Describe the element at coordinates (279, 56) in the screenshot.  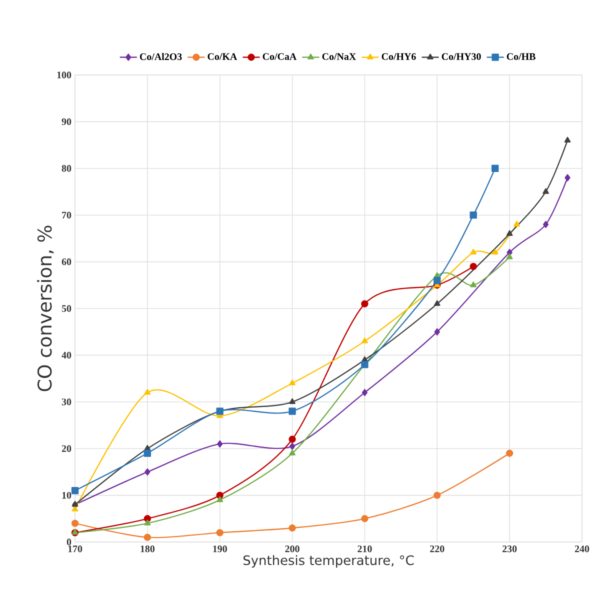
I see `legend-label: Co/CaA` at that location.